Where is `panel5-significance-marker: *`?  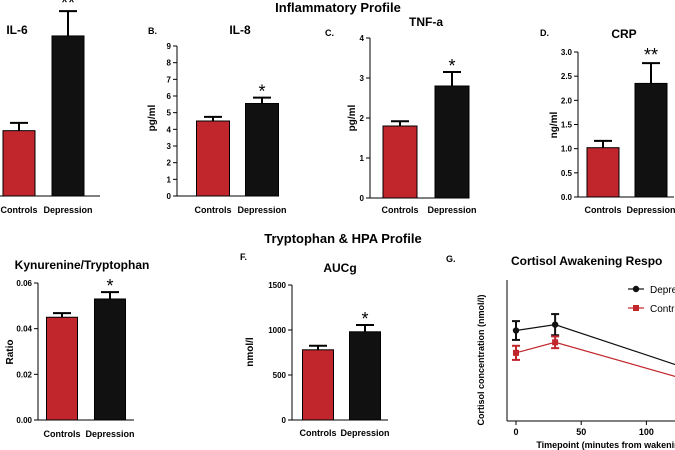
panel5-significance-marker: * is located at coordinates (109, 286).